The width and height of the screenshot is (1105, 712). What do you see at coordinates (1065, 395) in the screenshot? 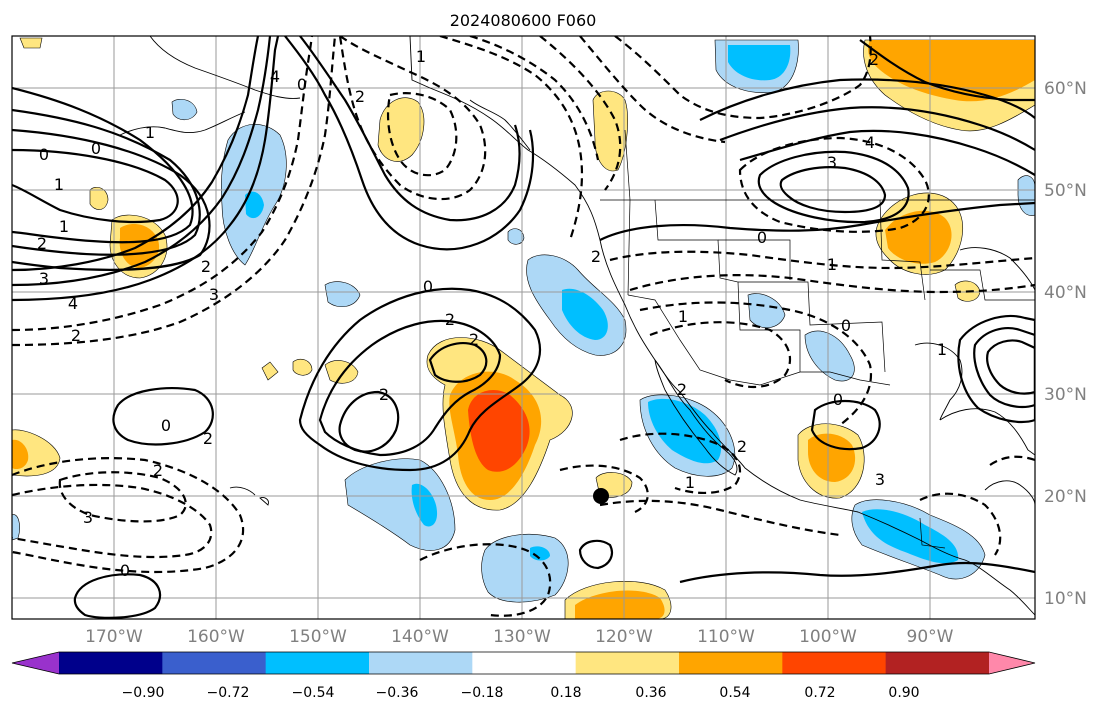
I see `lat-tick-label: 30°N` at bounding box center [1065, 395].